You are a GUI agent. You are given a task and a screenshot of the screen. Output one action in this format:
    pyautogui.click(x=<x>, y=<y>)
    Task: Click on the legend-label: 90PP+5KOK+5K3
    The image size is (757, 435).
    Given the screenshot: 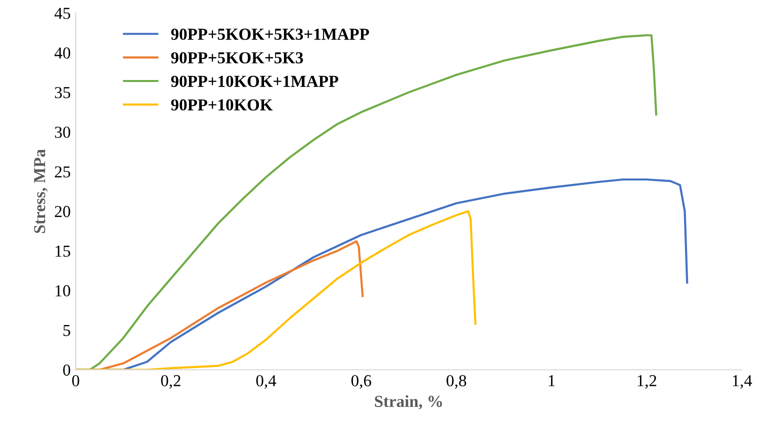 What is the action you would take?
    pyautogui.click(x=237, y=58)
    